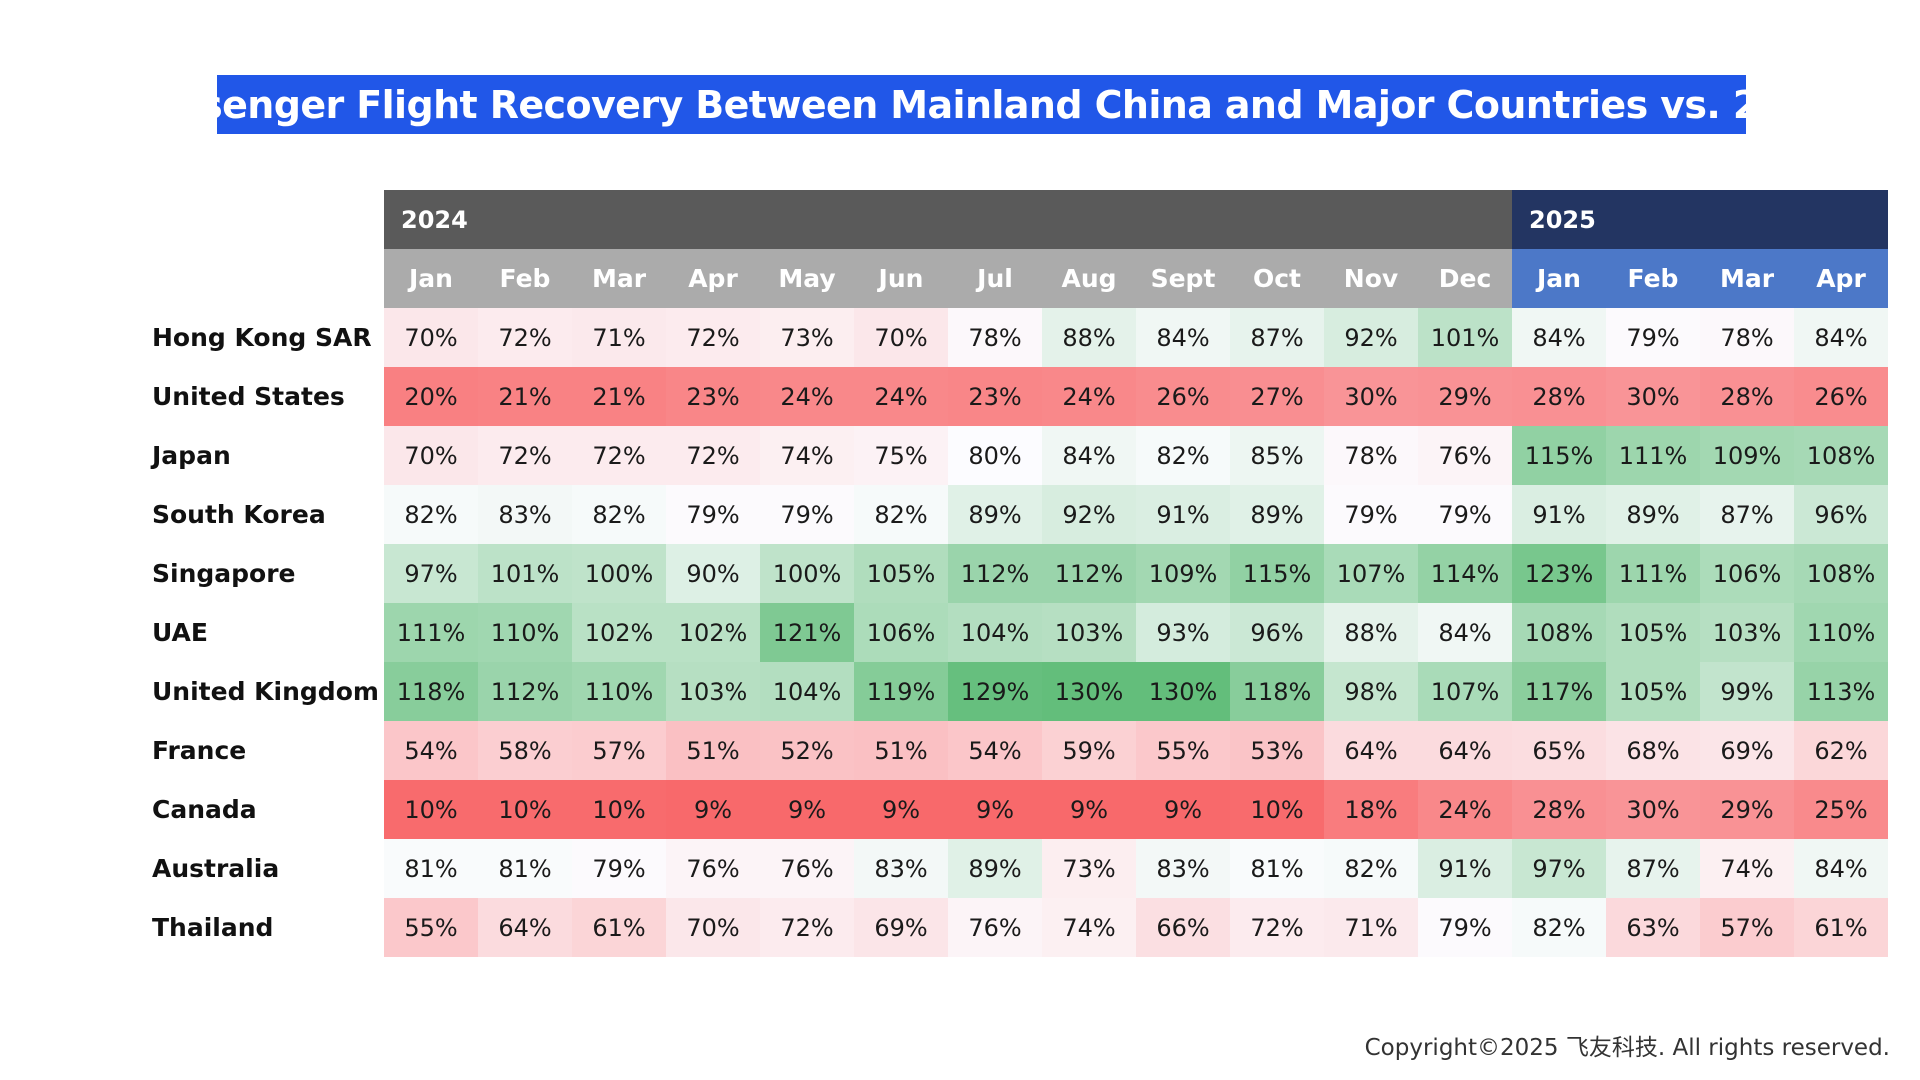 This screenshot has height=1080, width=1920. I want to click on heatmap-cell: 99%, so click(1747, 691).